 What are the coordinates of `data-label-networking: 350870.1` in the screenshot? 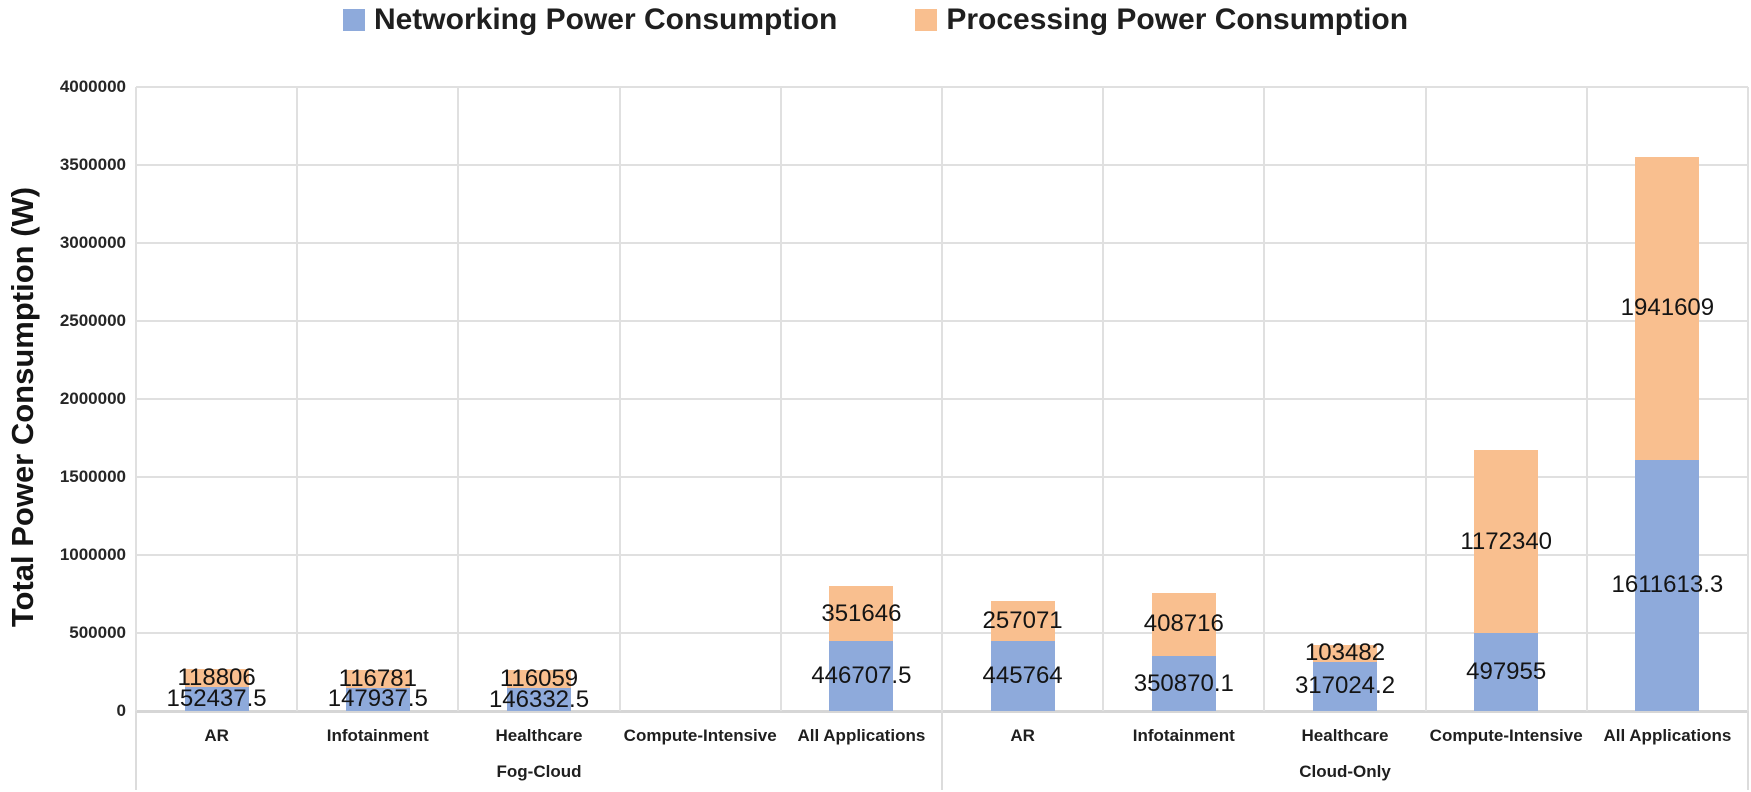 It's located at (1183, 683).